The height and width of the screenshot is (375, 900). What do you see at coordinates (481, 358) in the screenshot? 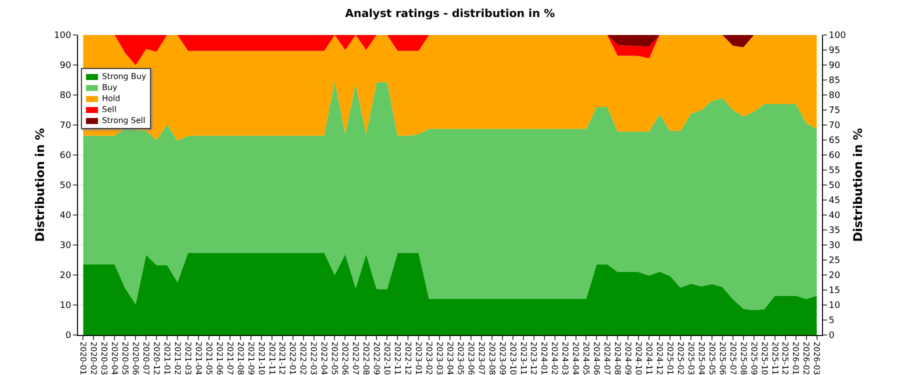
I see `x-tick-label: 2023-07` at bounding box center [481, 358].